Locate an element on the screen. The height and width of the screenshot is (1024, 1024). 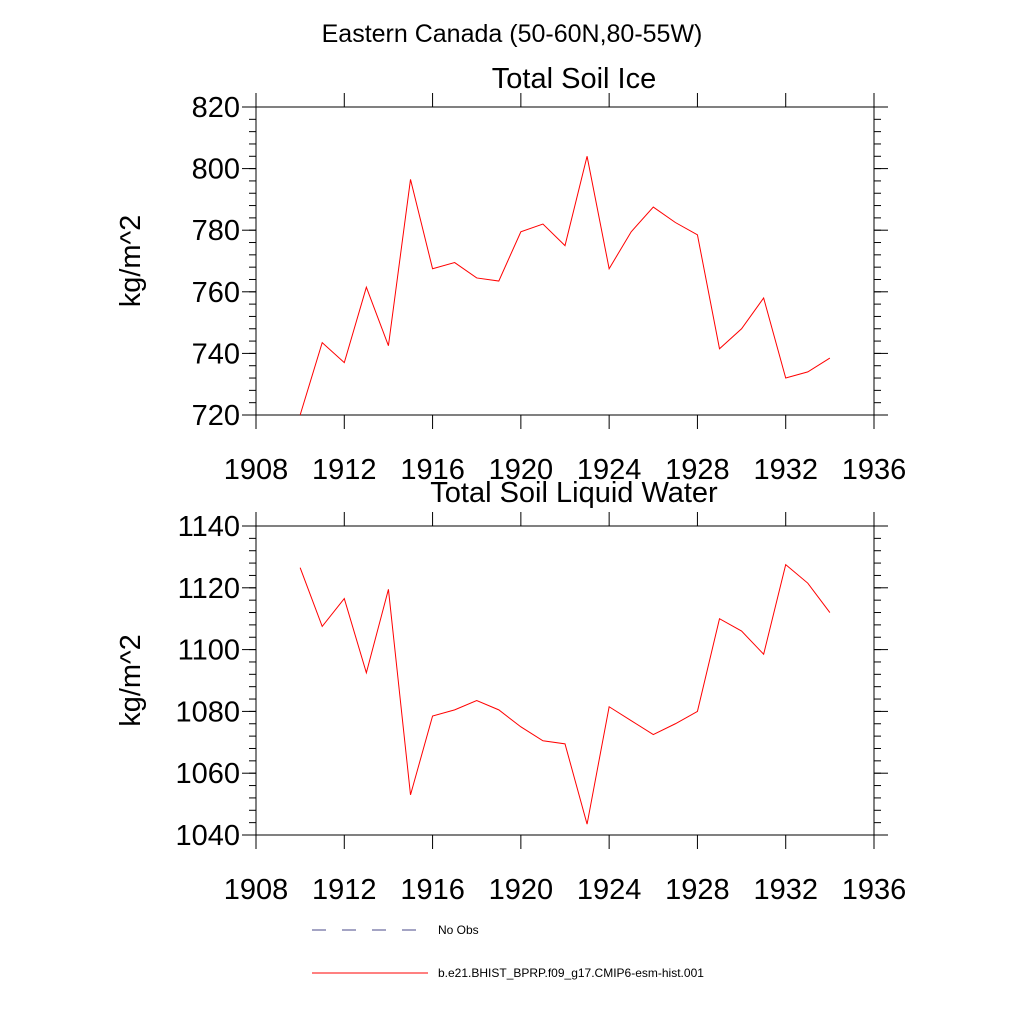
panel-title: Total Soil Liquid Water is located at coordinates (574, 493).